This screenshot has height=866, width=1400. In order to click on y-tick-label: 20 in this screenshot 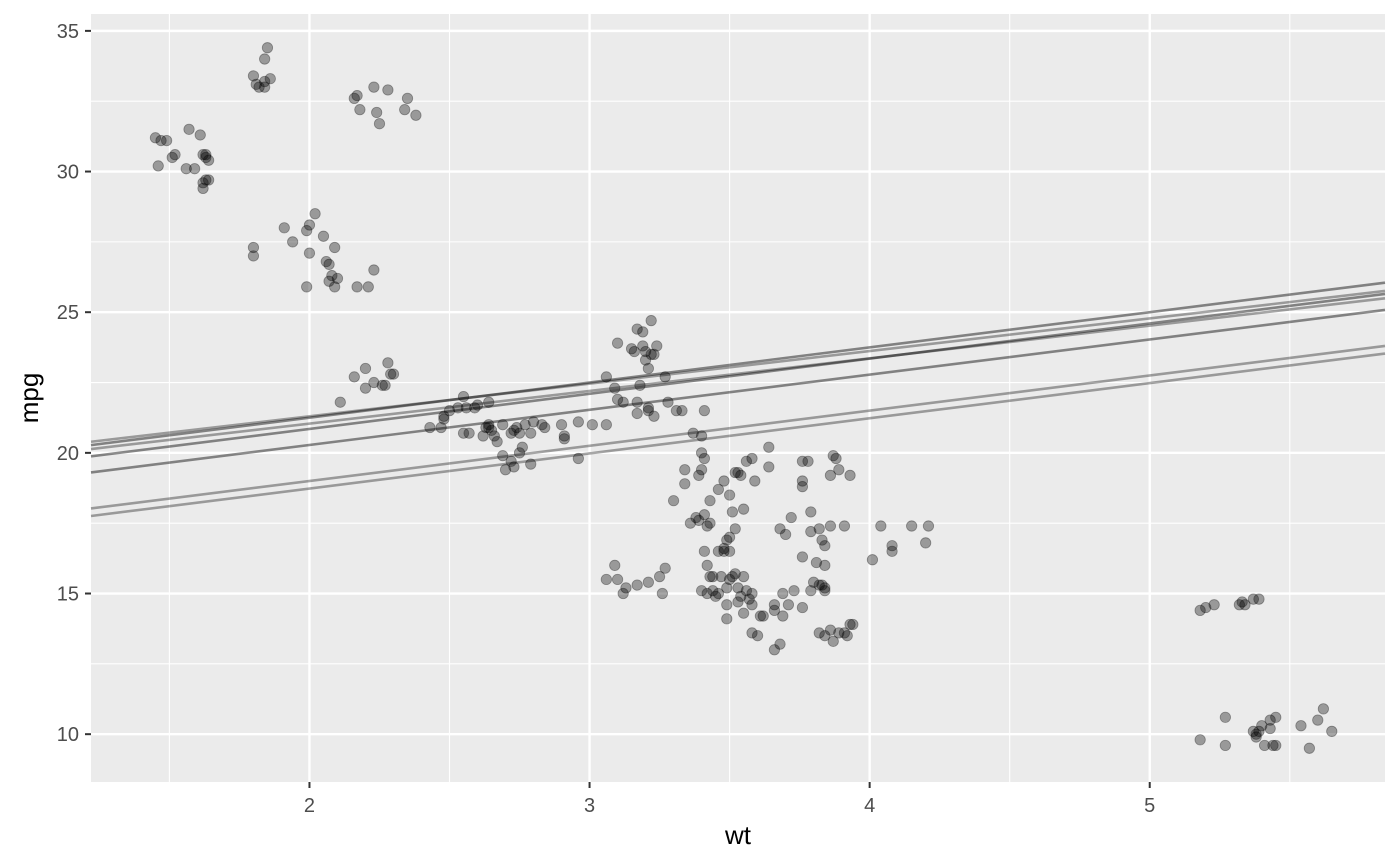, I will do `click(68, 454)`.